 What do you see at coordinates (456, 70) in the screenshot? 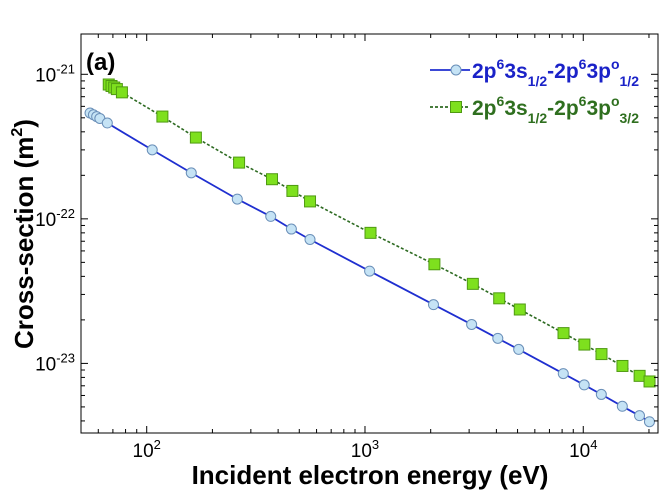
I see `legend-1-marker` at bounding box center [456, 70].